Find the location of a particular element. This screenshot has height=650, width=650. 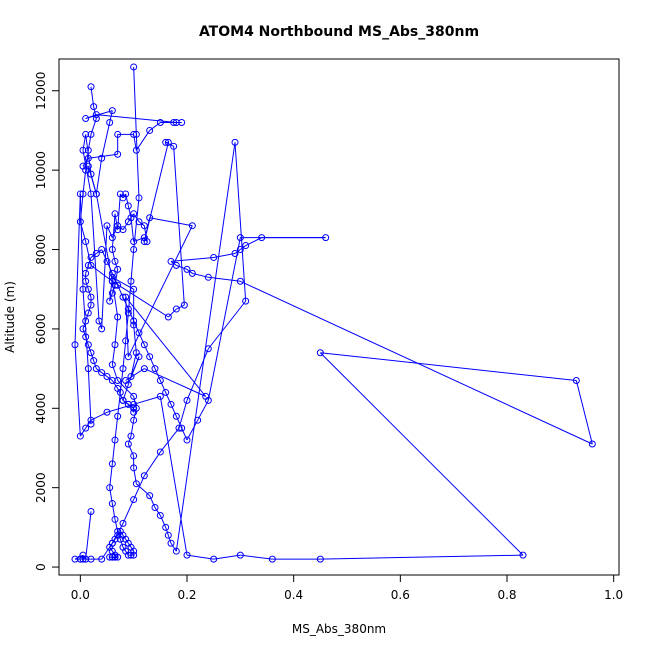

y-tick-label: 2000 is located at coordinates (41, 487).